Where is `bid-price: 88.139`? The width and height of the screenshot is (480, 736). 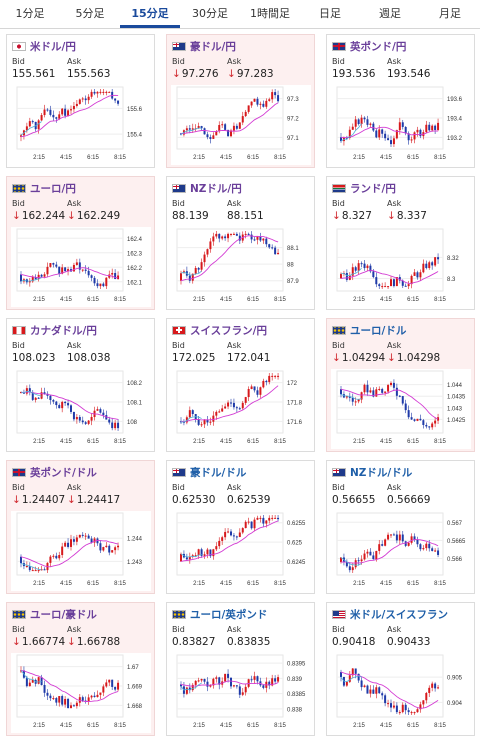
bid-price: 88.139 is located at coordinates (190, 216).